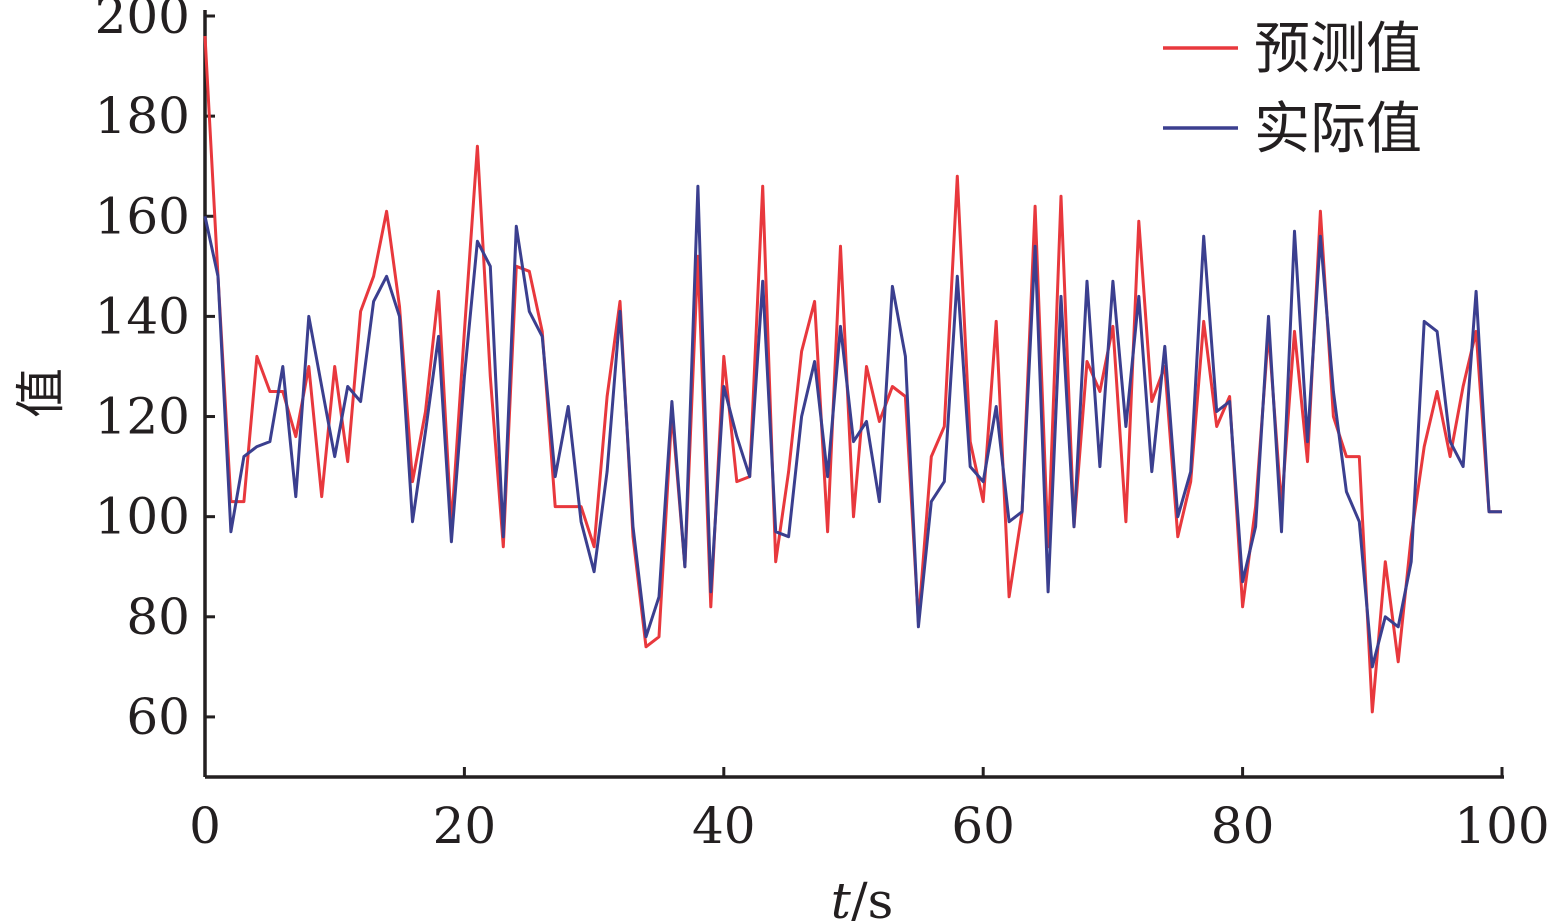 Image resolution: width=1548 pixels, height=921 pixels. Describe the element at coordinates (41, 393) in the screenshot. I see `y-axis-label: 值` at that location.